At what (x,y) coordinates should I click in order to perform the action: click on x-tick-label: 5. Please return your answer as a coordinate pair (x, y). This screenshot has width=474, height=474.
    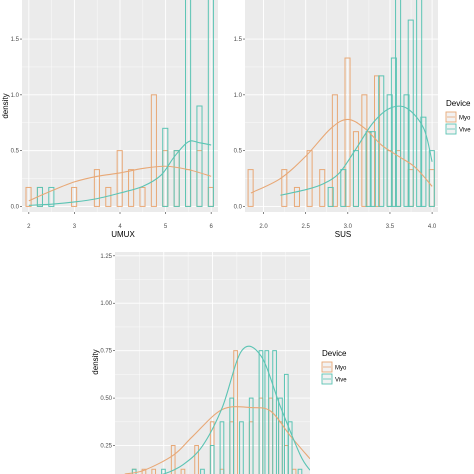
    Looking at the image, I should click on (166, 227).